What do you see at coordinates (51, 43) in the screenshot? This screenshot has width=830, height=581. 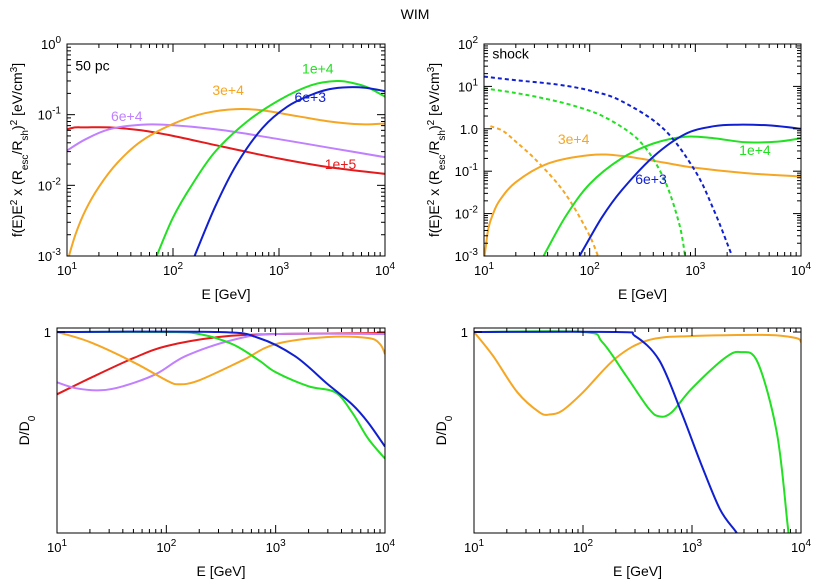 I see `y-tick-label: 10⁰` at bounding box center [51, 43].